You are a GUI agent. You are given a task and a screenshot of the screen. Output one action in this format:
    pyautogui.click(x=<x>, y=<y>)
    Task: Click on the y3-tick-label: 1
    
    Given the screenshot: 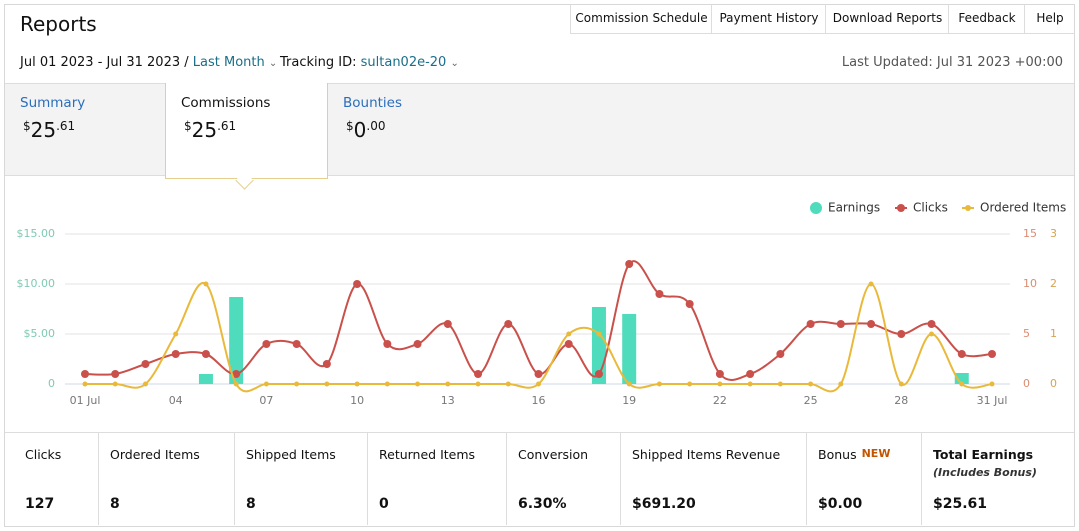 What is the action you would take?
    pyautogui.click(x=1053, y=333)
    